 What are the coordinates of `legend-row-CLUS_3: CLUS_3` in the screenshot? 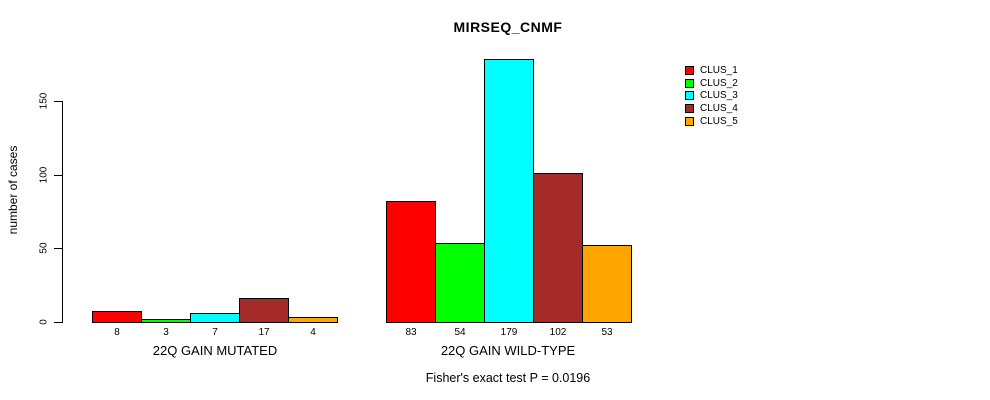 It's located at (711, 95).